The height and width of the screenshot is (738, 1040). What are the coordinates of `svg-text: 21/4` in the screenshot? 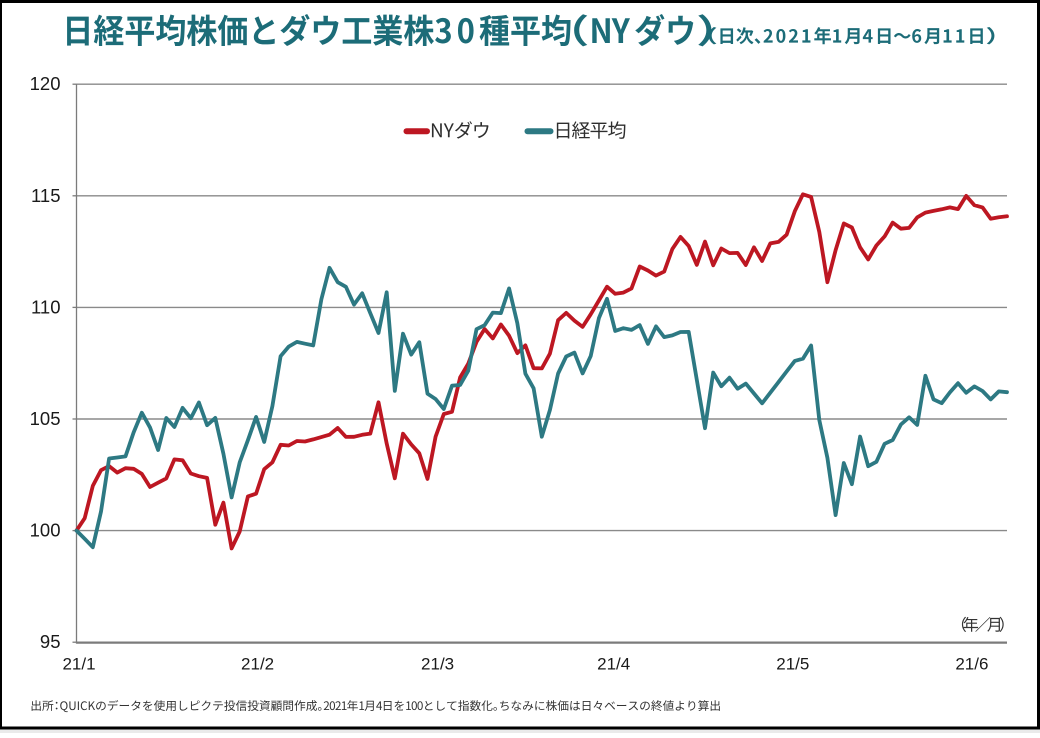 It's located at (613, 664).